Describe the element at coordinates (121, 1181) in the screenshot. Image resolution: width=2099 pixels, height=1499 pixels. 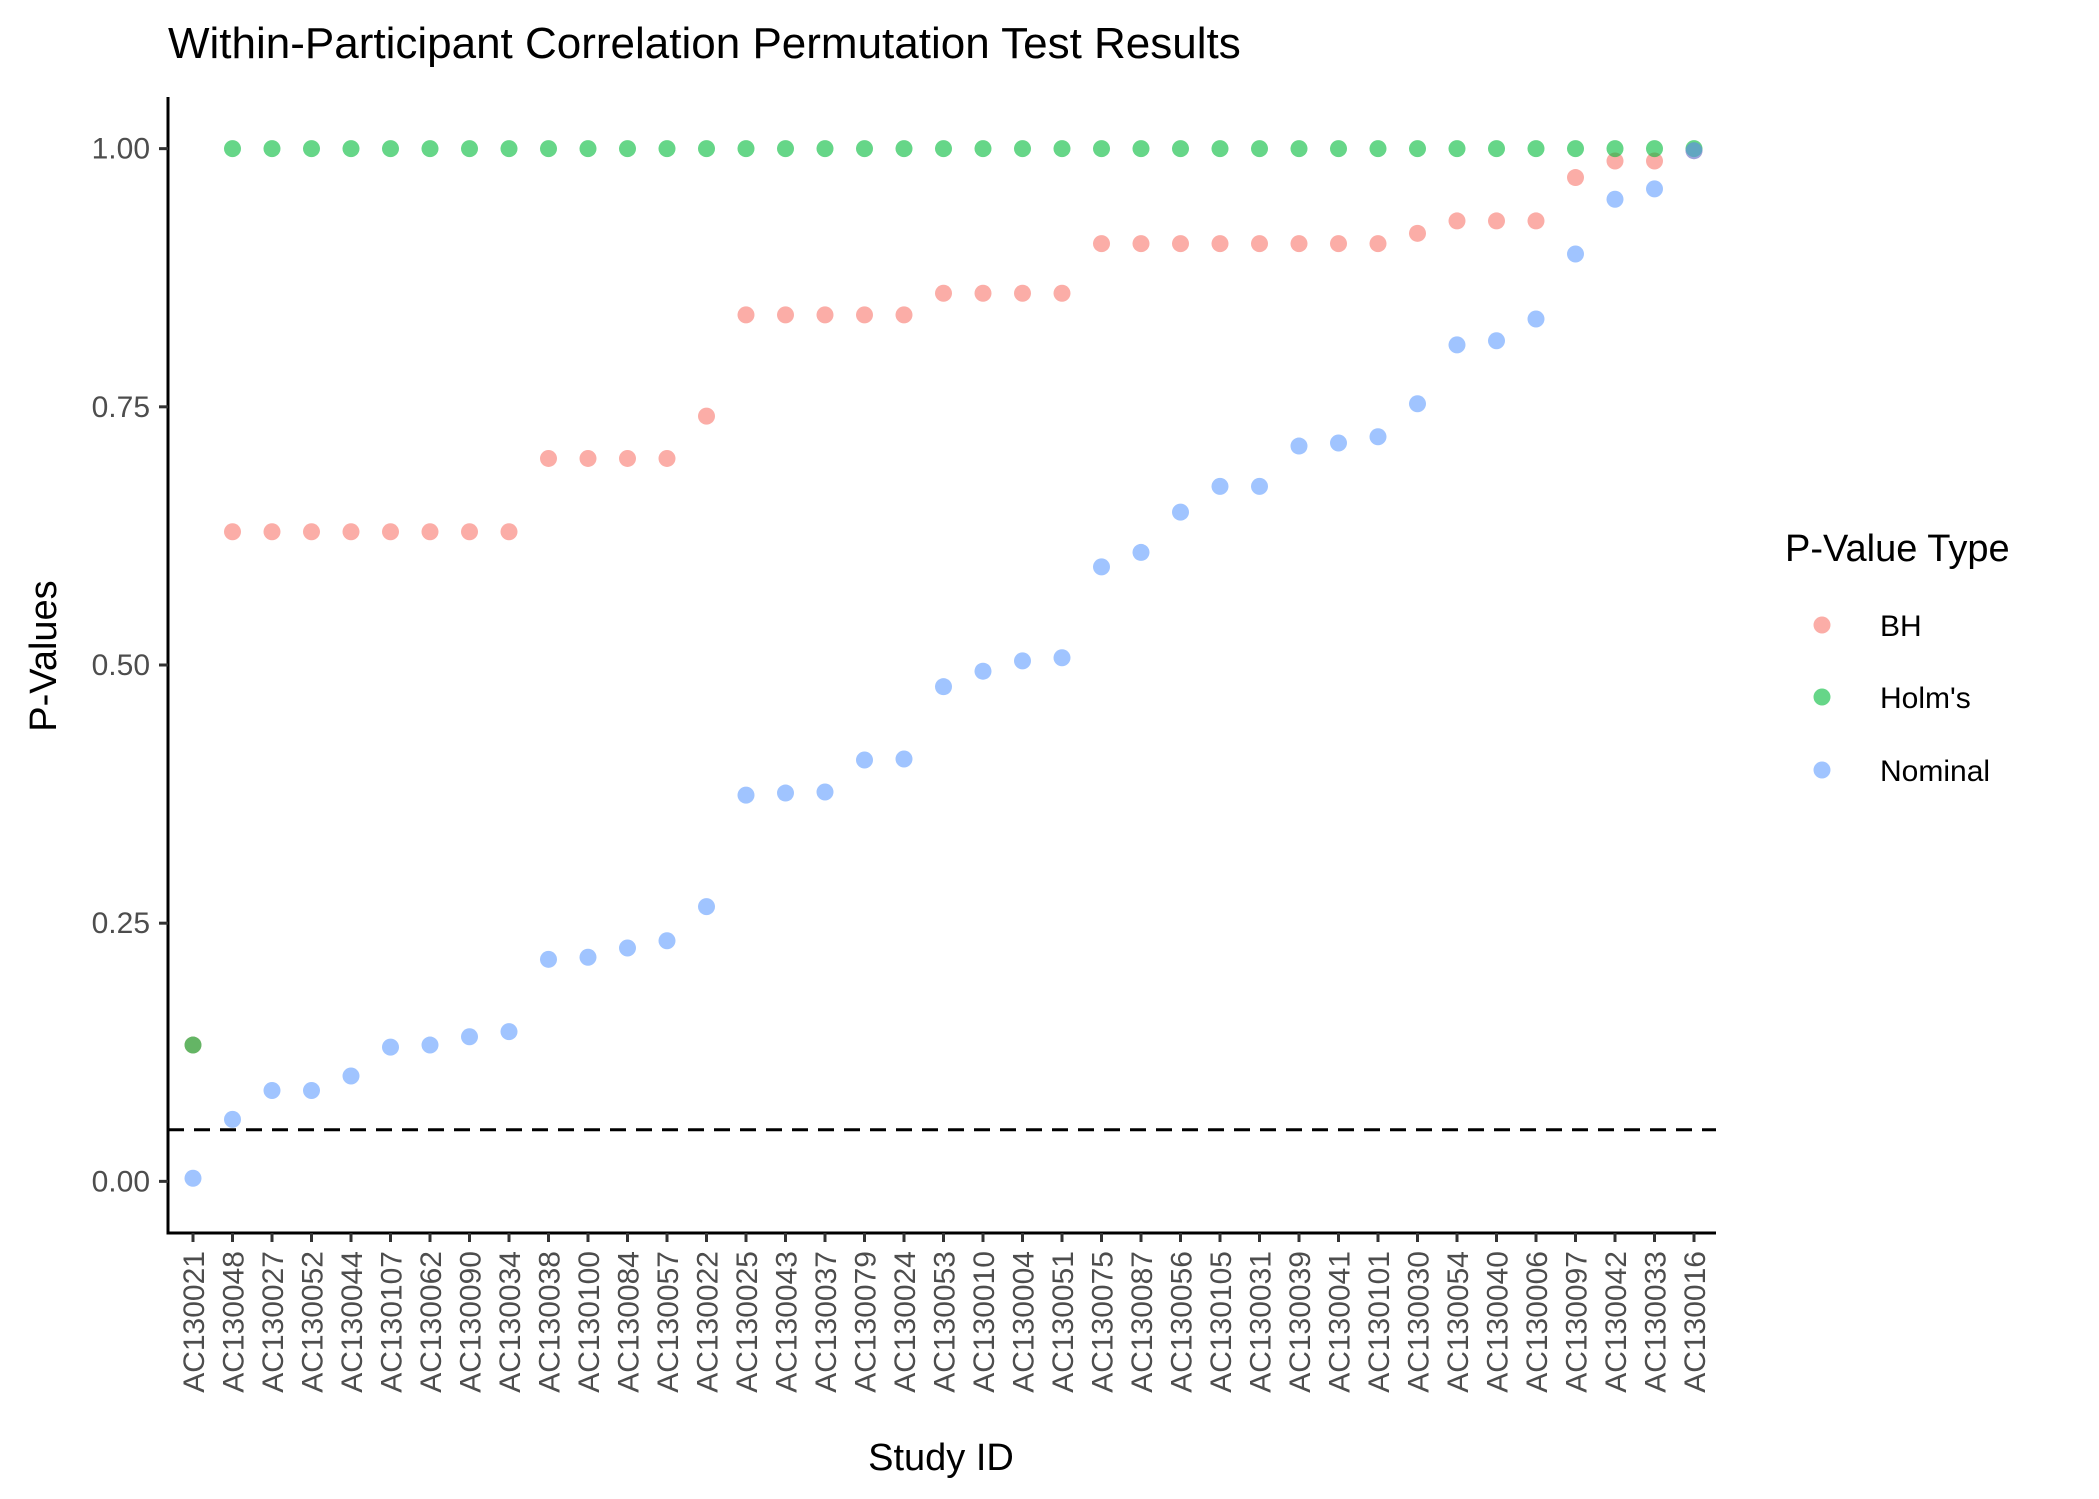
I see `y-tick-label: 0.00` at that location.